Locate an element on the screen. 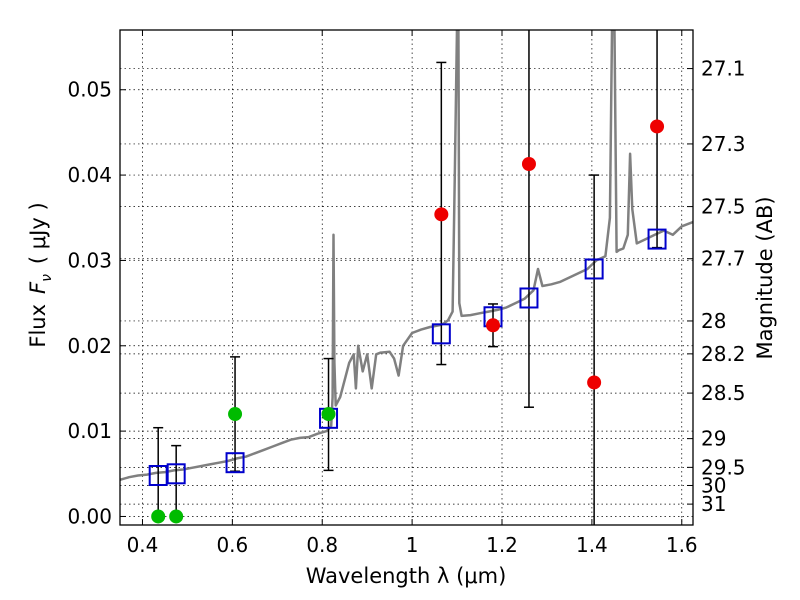  y-axis-label: Flux Fν ( μJy ) is located at coordinates (40, 274).